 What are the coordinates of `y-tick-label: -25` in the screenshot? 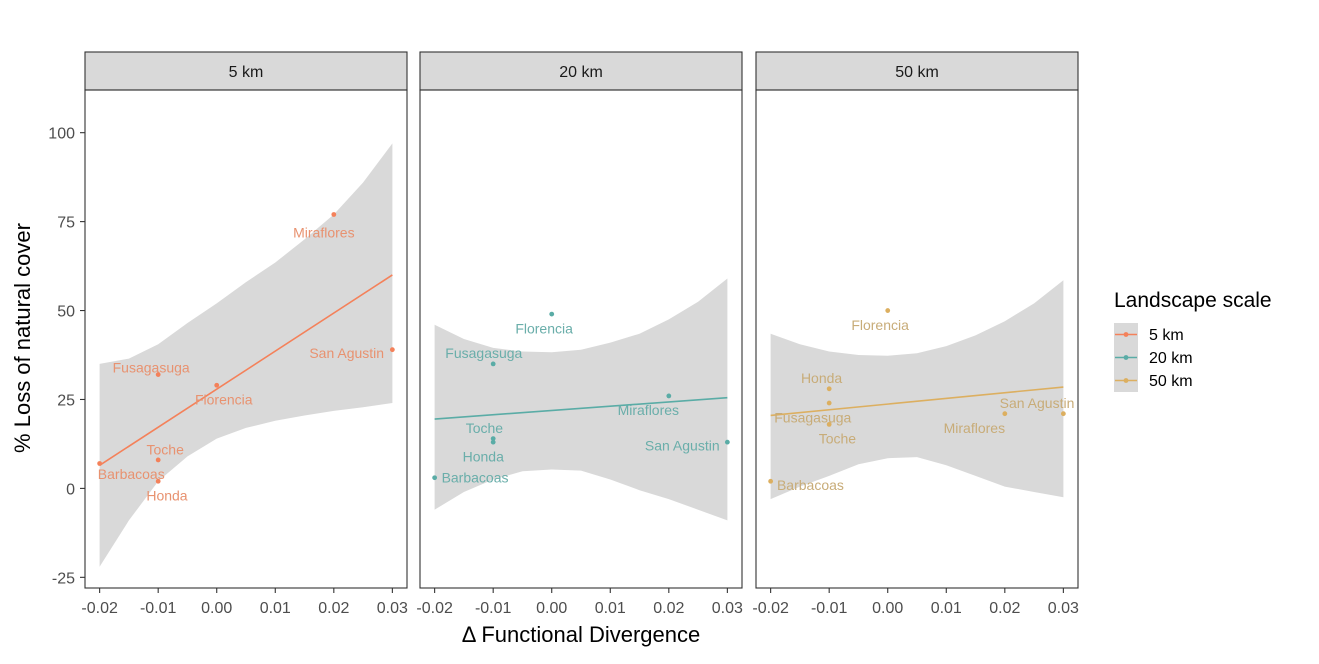 It's located at (63, 578).